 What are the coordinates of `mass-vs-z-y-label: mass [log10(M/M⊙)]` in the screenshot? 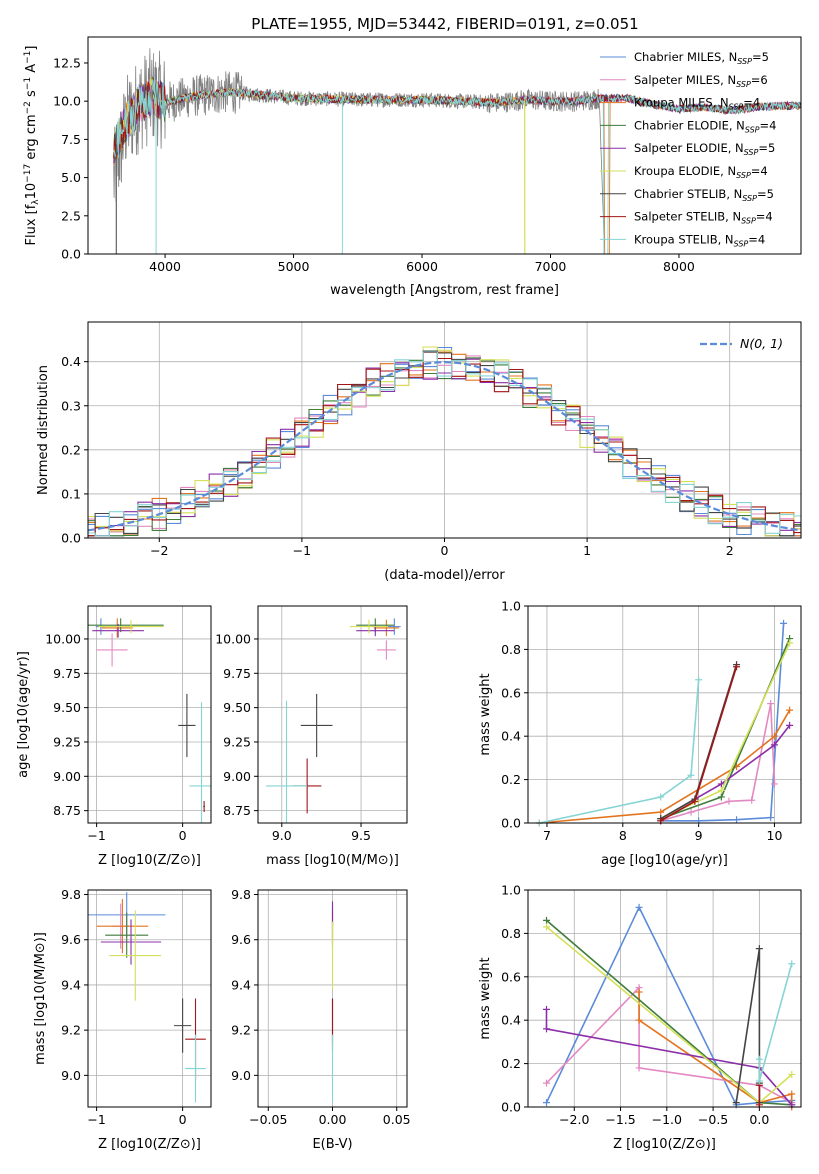 It's located at (40, 998).